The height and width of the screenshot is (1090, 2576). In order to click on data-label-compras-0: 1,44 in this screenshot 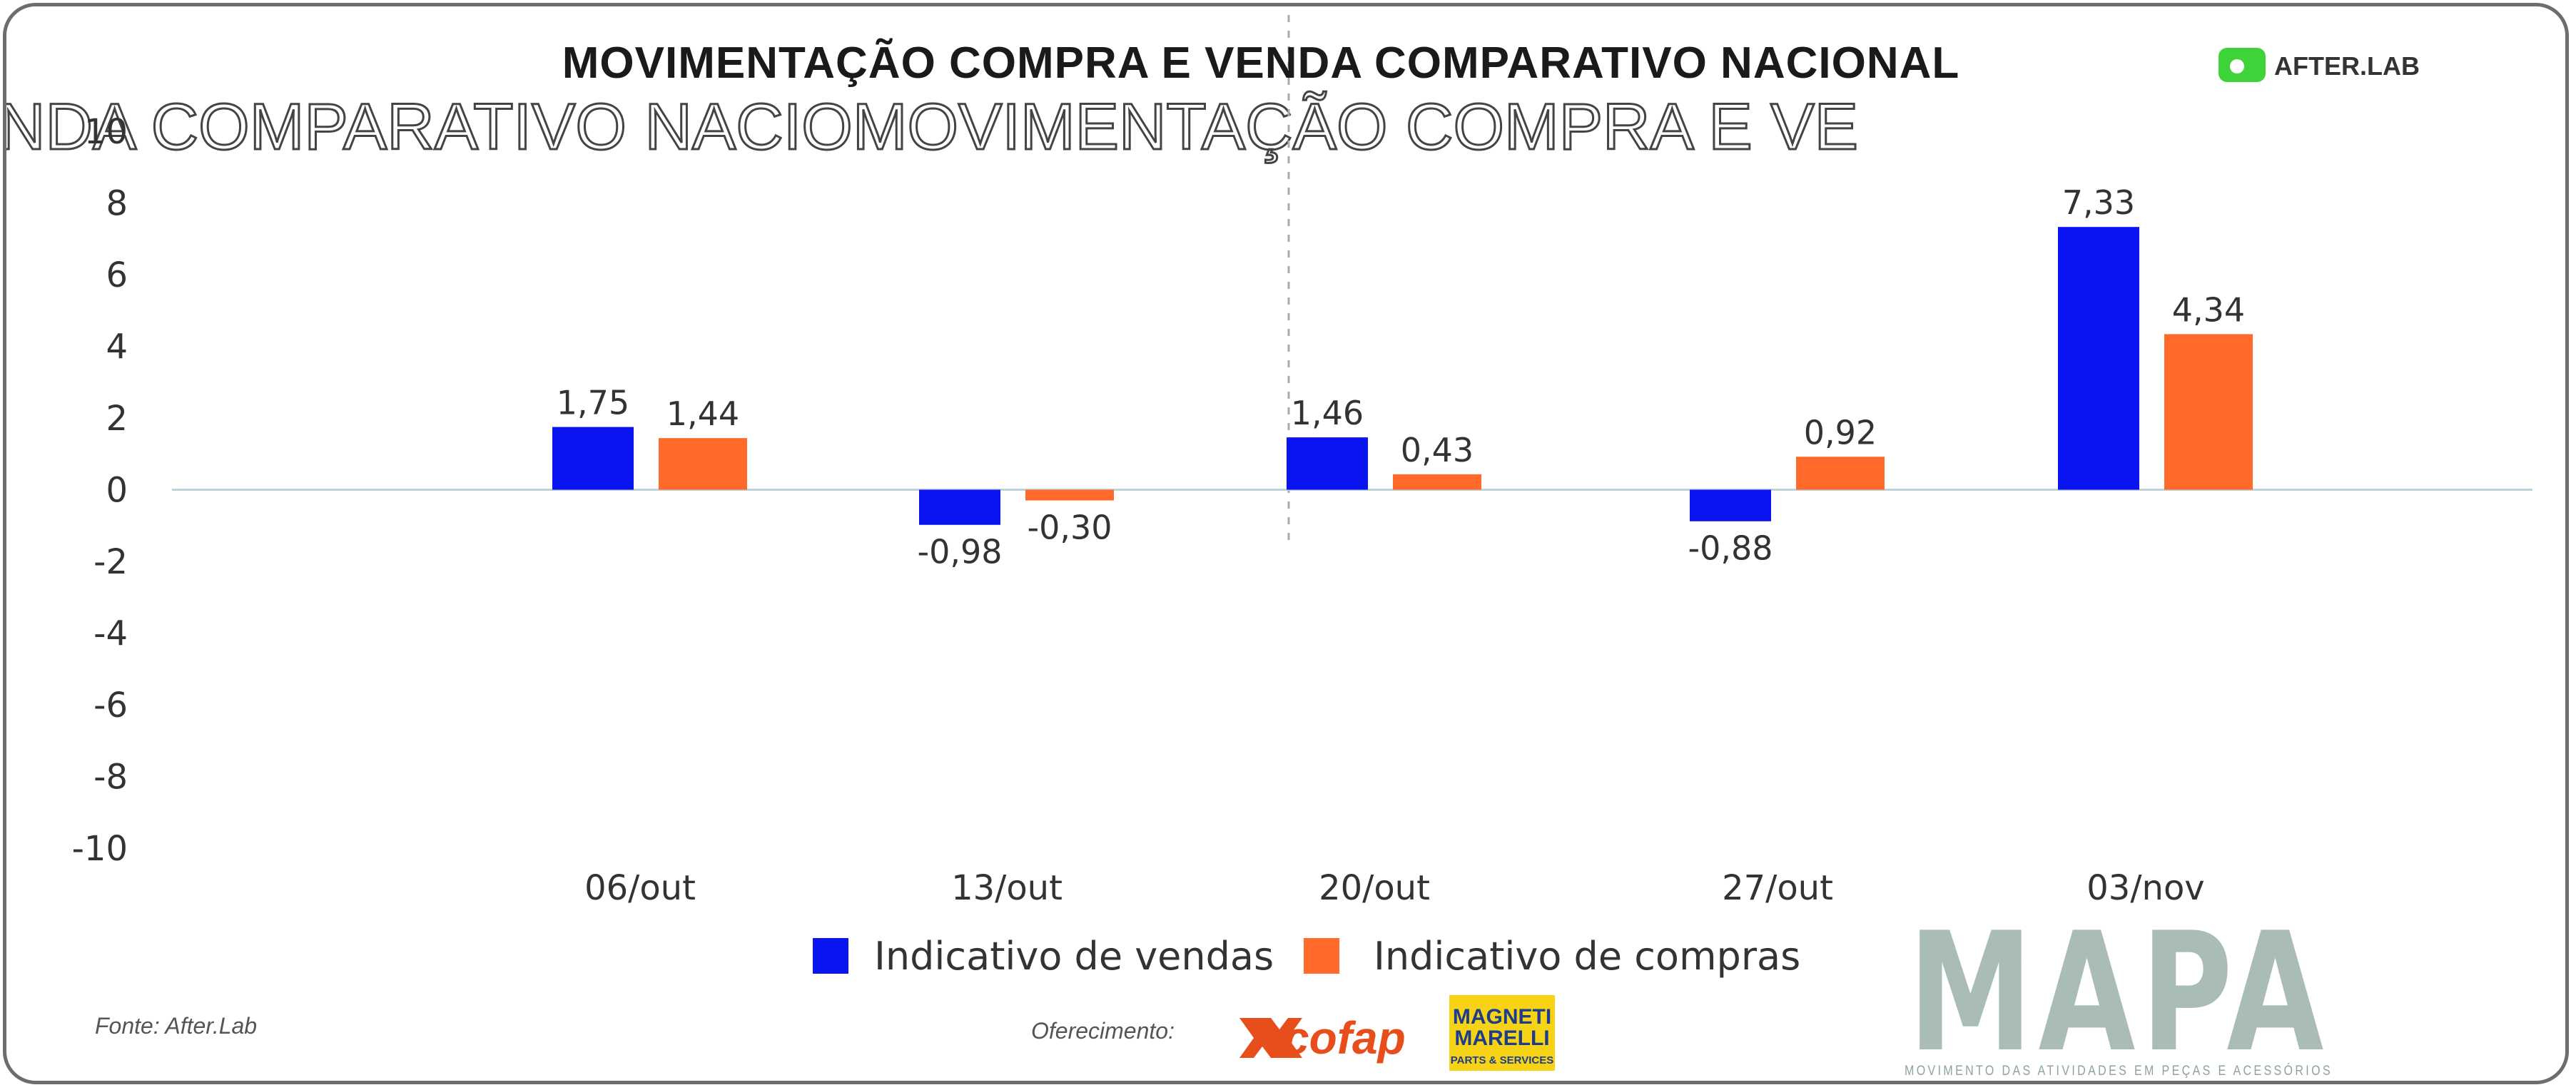, I will do `click(702, 414)`.